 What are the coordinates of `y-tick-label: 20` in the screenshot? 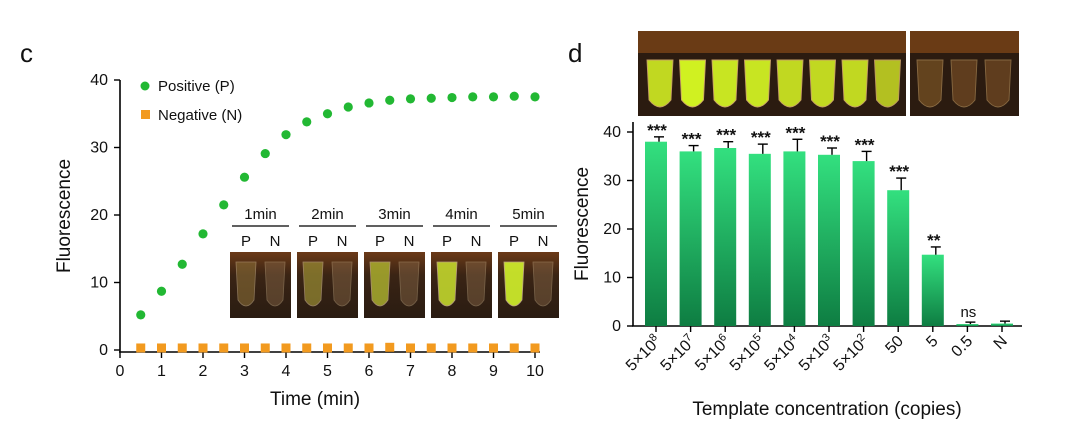 It's located at (99, 215).